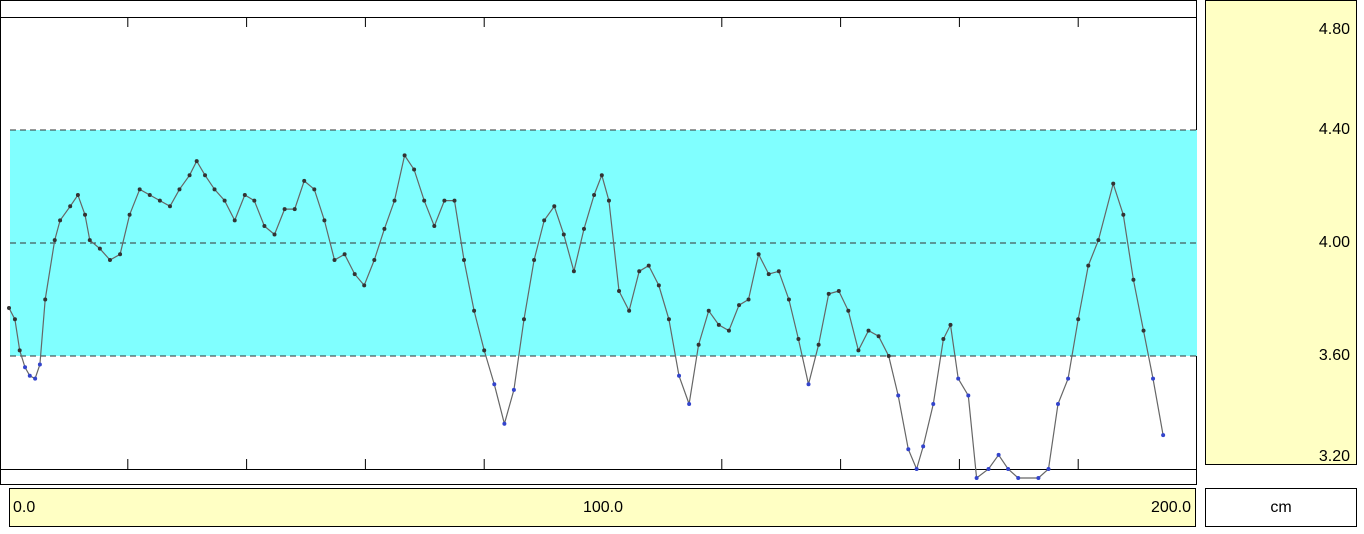 Image resolution: width=1364 pixels, height=534 pixels. I want to click on y-tick-label: 4.80, so click(1334, 29).